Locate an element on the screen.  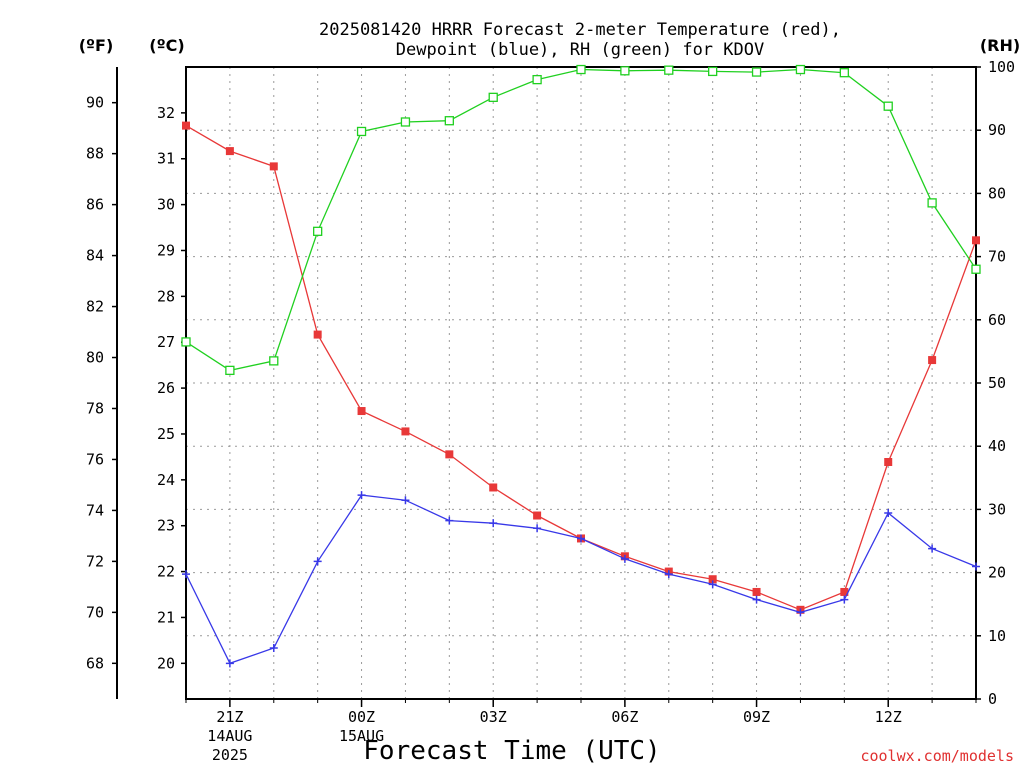
title-line-2: Dewpoint (blue), RH (green) for KDOV is located at coordinates (580, 50).